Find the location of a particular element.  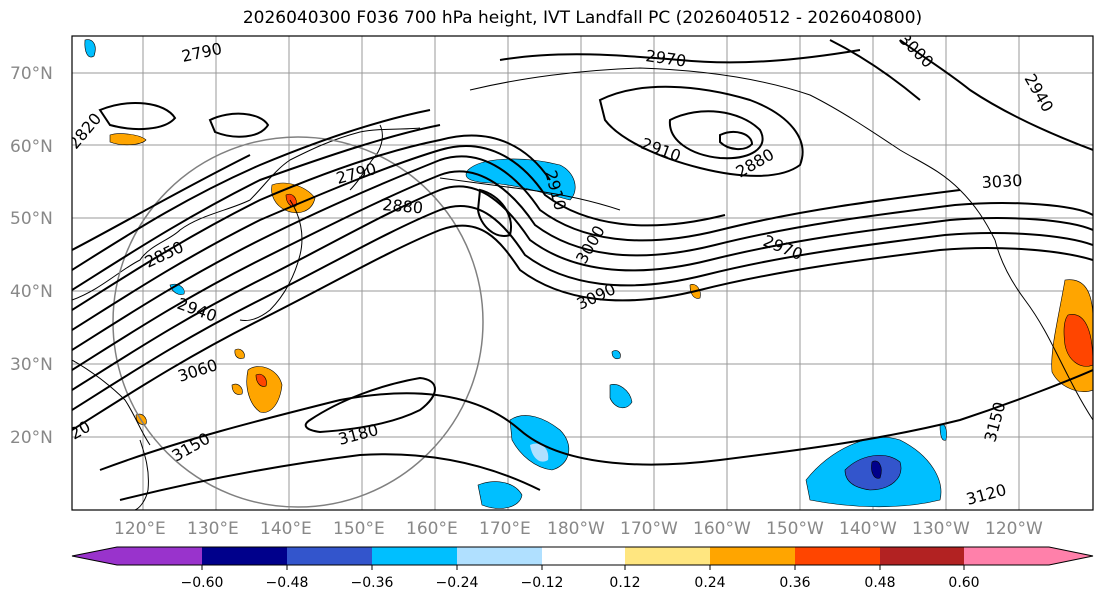

lon-label: 180°W is located at coordinates (576, 529).